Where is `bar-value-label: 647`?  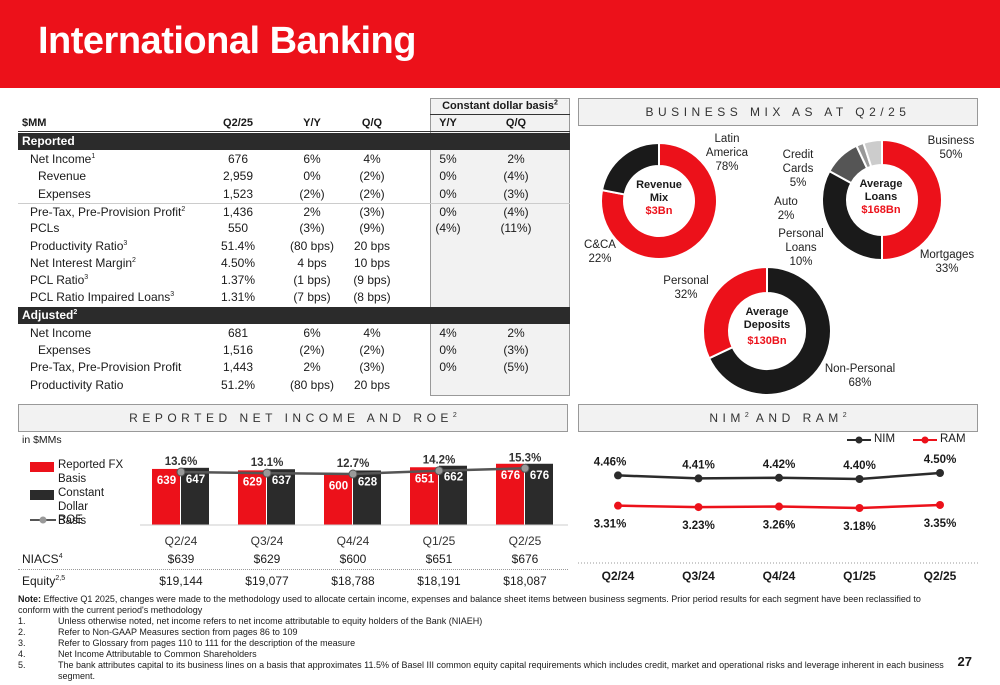
bar-value-label: 647 is located at coordinates (195, 480).